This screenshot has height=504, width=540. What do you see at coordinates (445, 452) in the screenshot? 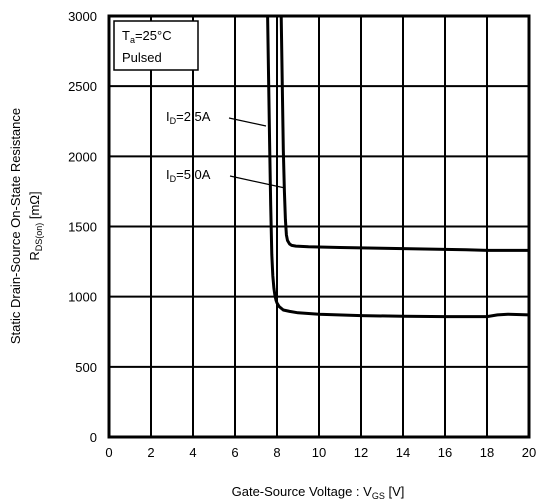
I see `x-tick-label: 16` at bounding box center [445, 452].